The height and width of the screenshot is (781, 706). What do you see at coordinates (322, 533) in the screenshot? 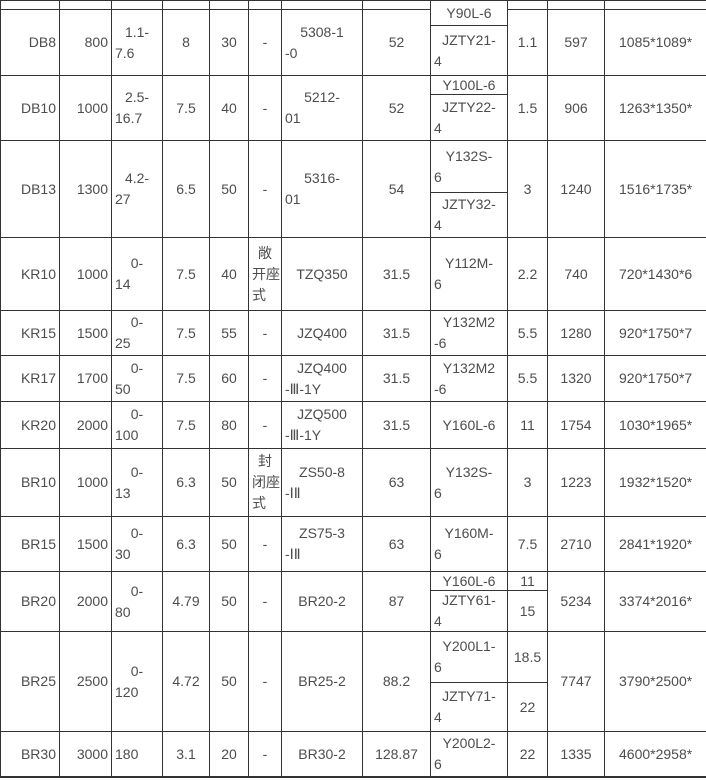
I see `cell-line: ZS75-3` at bounding box center [322, 533].